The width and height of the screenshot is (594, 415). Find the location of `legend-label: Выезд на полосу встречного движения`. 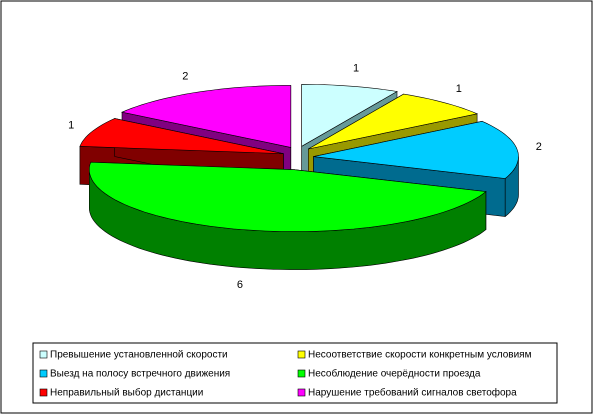

legend-label: Выезд на полосу встречного движения is located at coordinates (140, 374).